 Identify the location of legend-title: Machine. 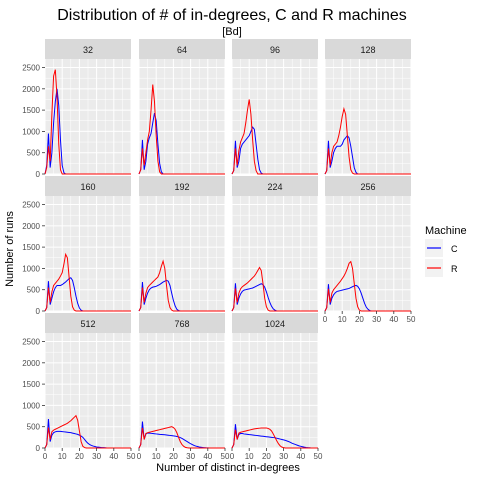
(446, 231).